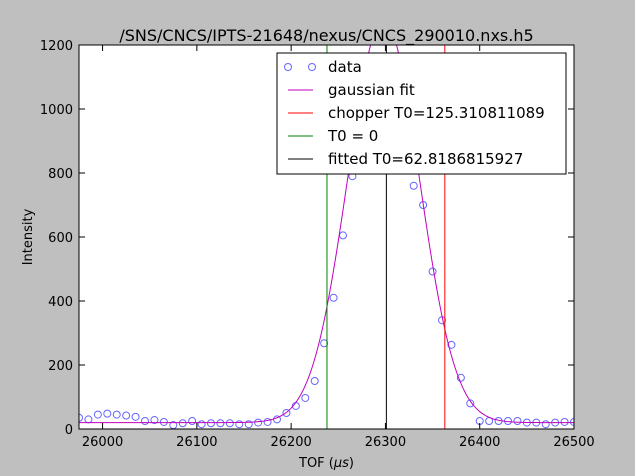 Image resolution: width=635 pixels, height=476 pixels. I want to click on y-tick-label: 800, so click(60, 174).